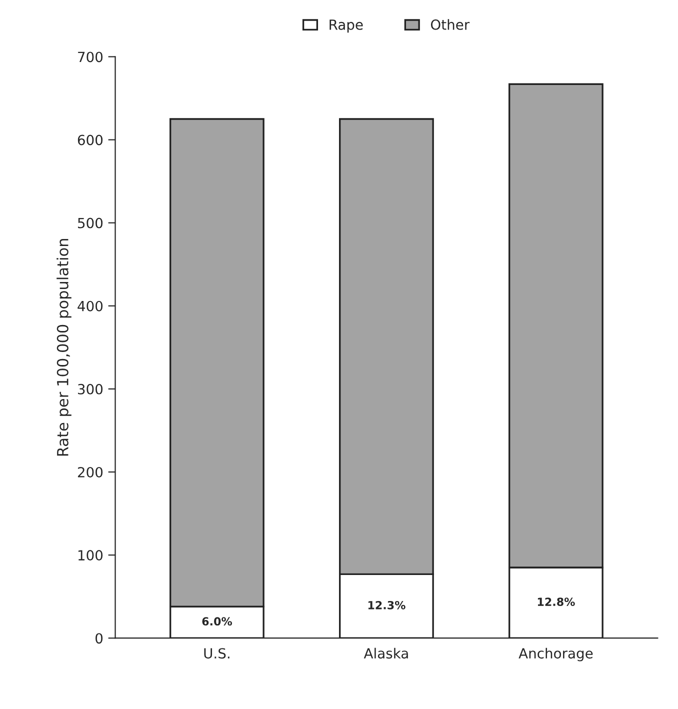  I want to click on legend-label: Rape, so click(346, 26).